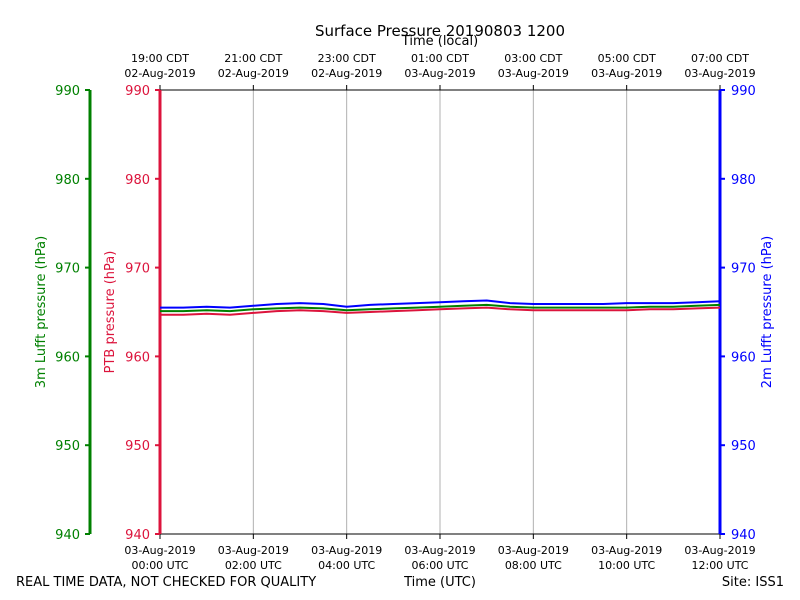  What do you see at coordinates (440, 31) in the screenshot?
I see `chart-title: Surface Pressure 20190803 1200` at bounding box center [440, 31].